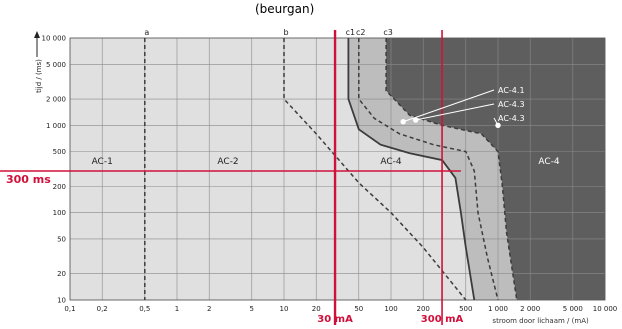 This screenshot has height=329, width=622. I want to click on curve-label-c1: c1, so click(351, 32).